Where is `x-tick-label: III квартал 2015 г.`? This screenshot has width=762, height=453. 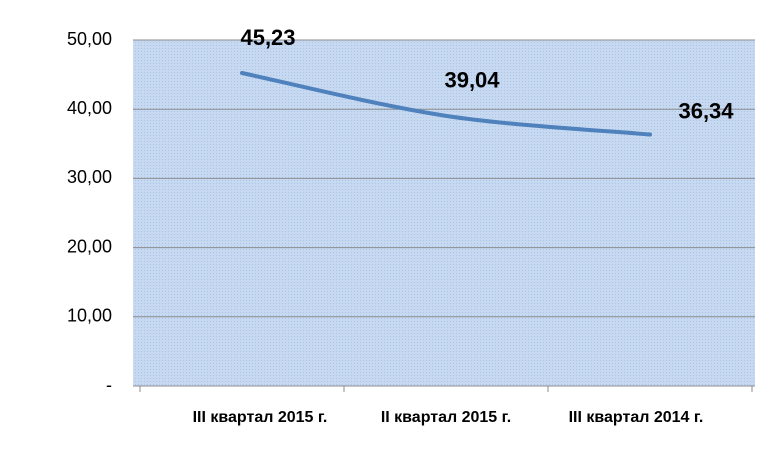 x-tick-label: III квартал 2015 г. is located at coordinates (260, 417).